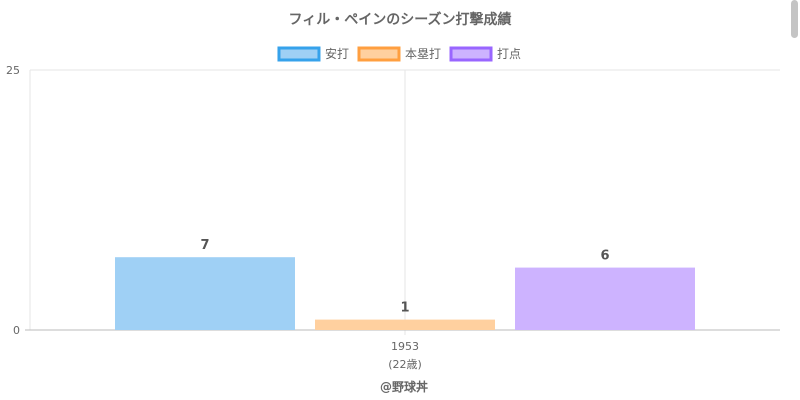 The width and height of the screenshot is (800, 400). What do you see at coordinates (399, 19) in the screenshot?
I see `chart-title: フィル・ペインのシーズン打撃成績` at bounding box center [399, 19].